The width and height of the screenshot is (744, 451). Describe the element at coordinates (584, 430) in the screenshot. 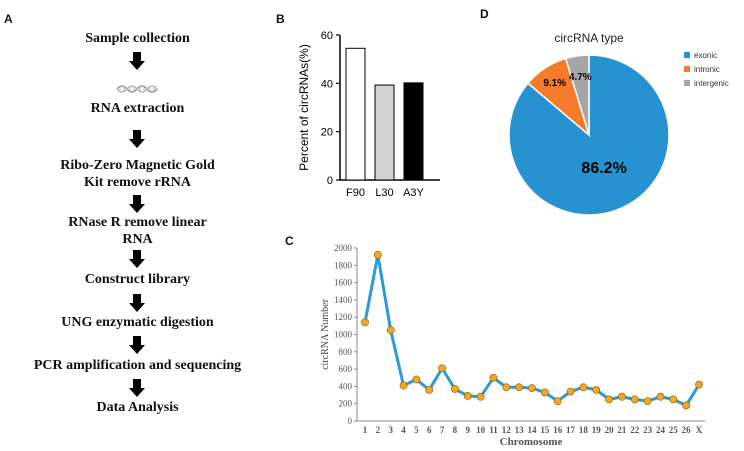

I see `x-tick-label: 18` at that location.